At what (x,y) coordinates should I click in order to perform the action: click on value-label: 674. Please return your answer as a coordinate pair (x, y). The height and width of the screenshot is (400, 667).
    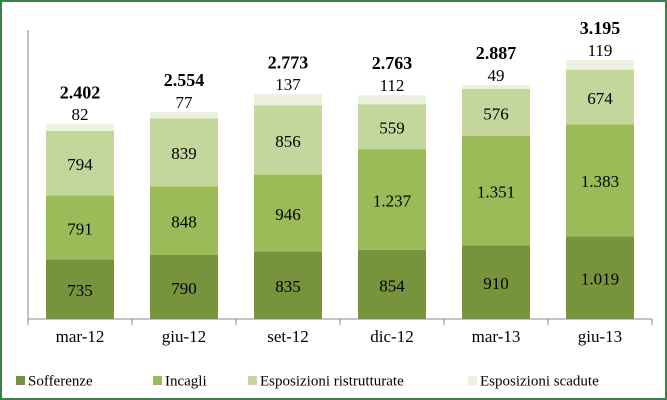
    Looking at the image, I should click on (600, 98).